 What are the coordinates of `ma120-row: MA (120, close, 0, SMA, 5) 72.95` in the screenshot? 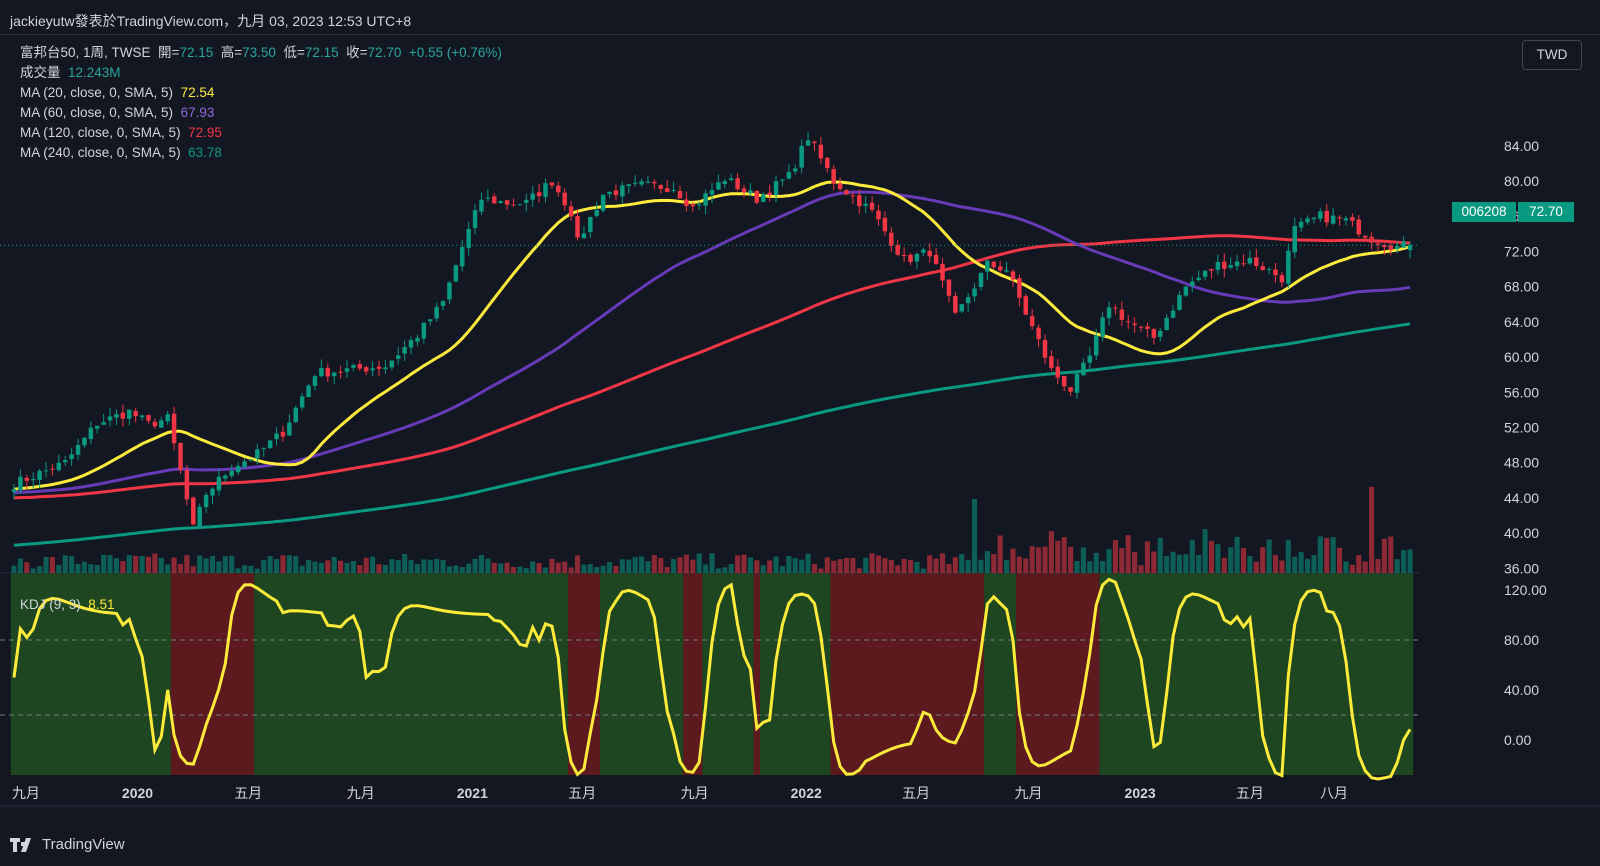 It's located at (261, 133).